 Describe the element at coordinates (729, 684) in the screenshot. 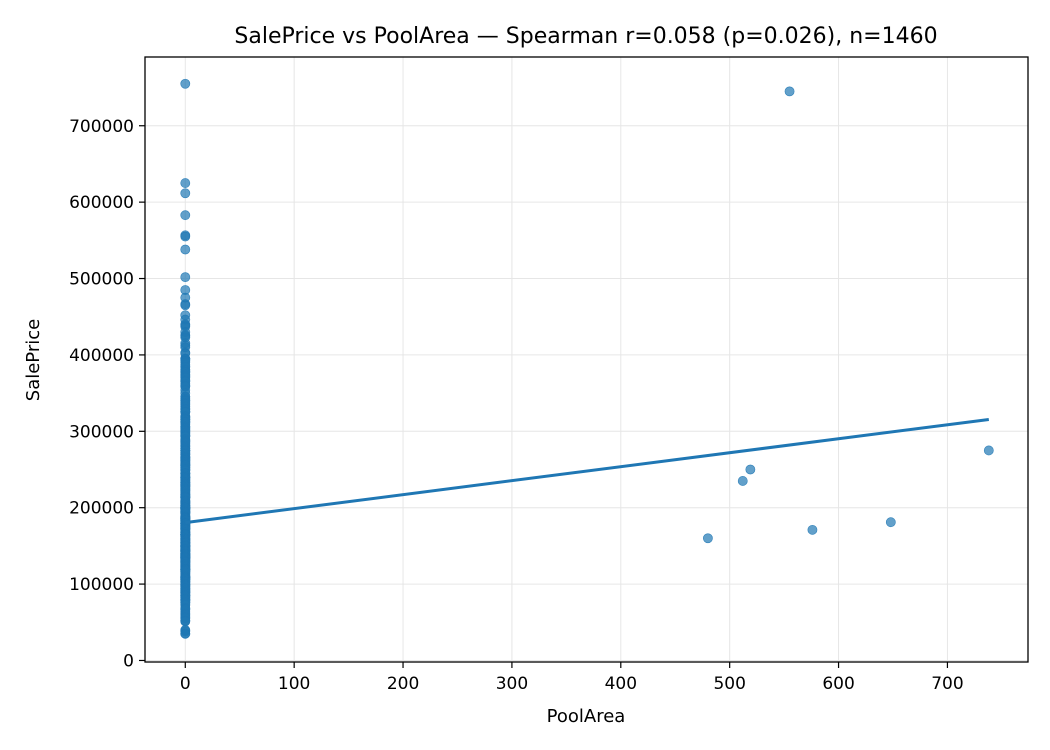

I see `x-tick-label: 500` at that location.